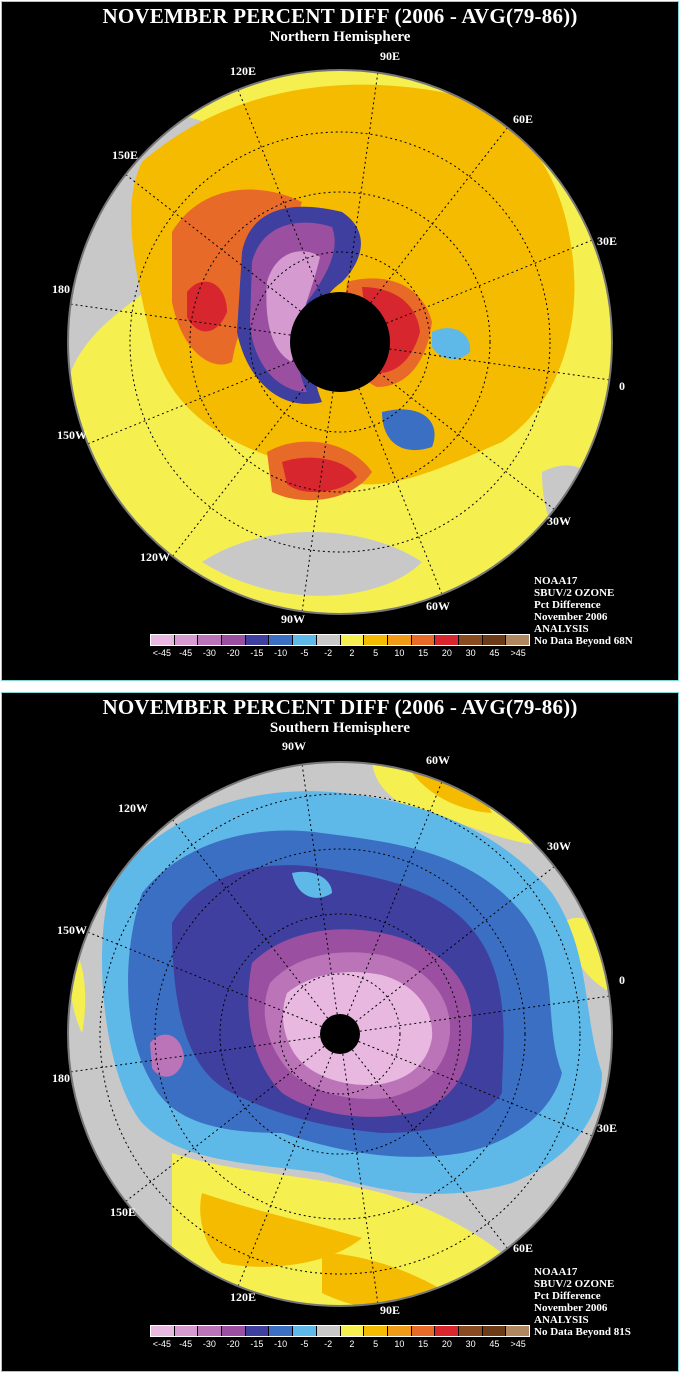 This screenshot has width=680, height=1373. Describe the element at coordinates (133, 808) in the screenshot. I see `lon-label: 120W` at that location.